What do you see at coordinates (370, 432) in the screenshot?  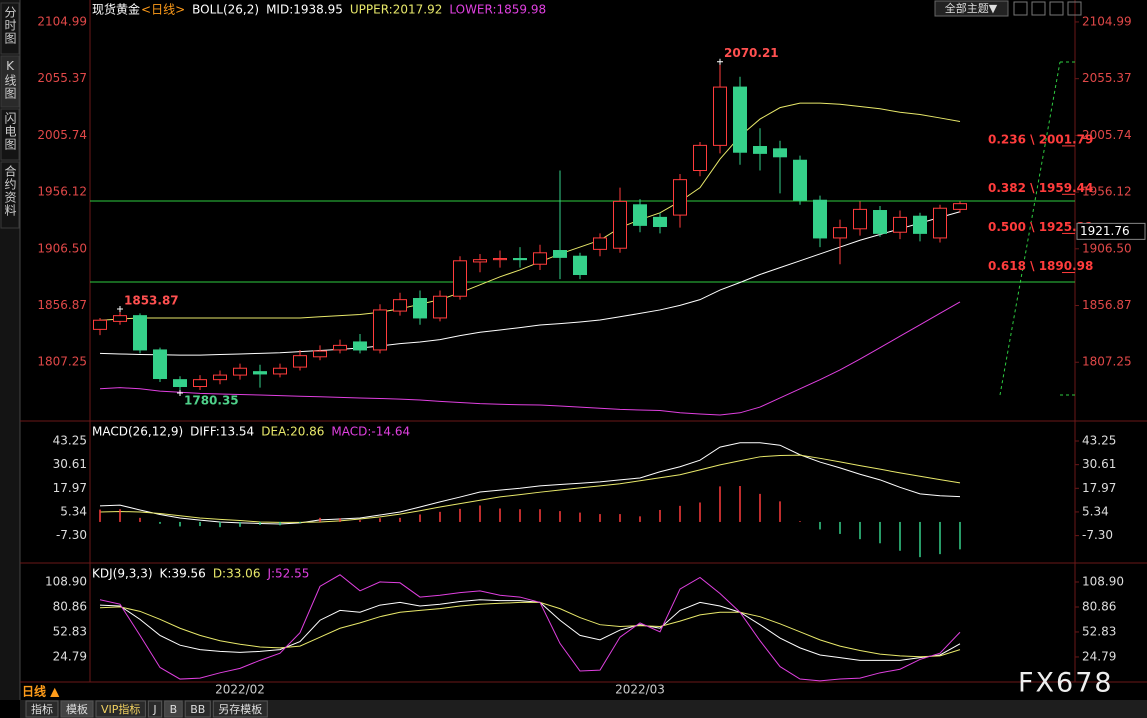 I see `indicator-readout: MACD:-14.64` at bounding box center [370, 432].